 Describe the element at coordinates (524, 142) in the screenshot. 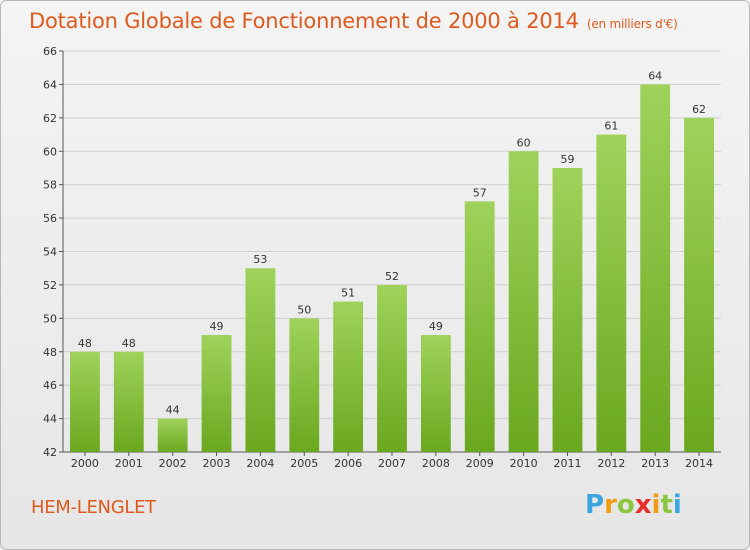

I see `bar-value-label: 60` at that location.